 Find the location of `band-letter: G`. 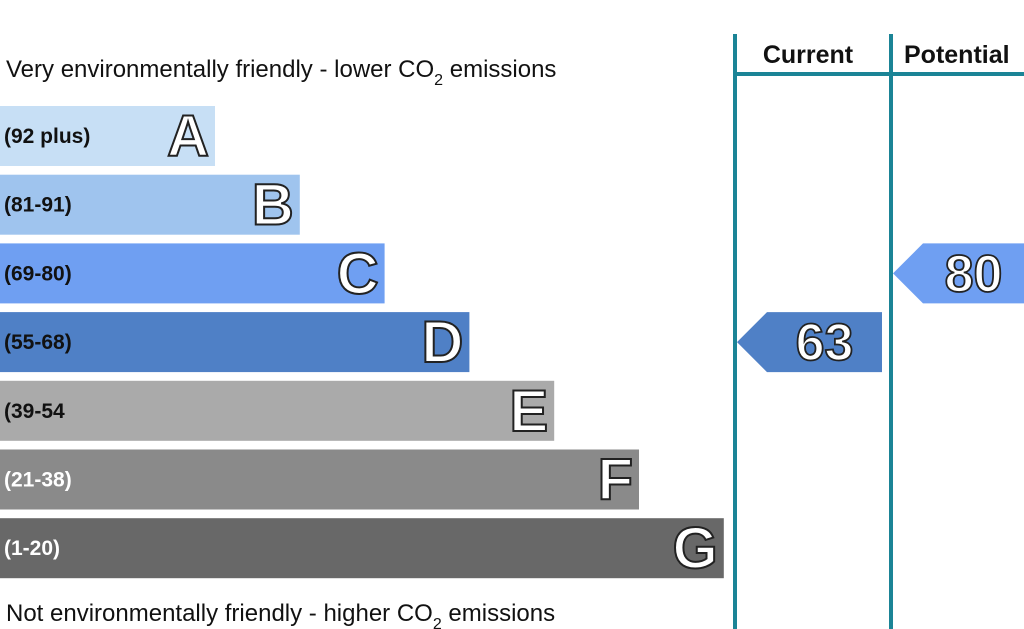

band-letter: G is located at coordinates (695, 548).